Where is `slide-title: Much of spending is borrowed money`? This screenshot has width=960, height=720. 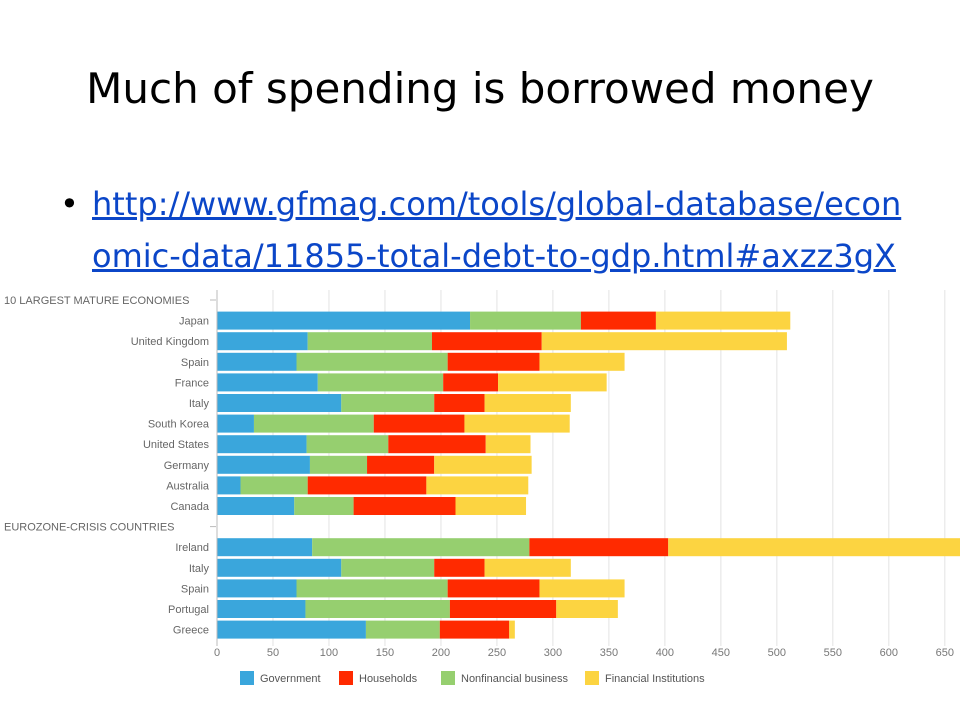 slide-title: Much of spending is borrowed money is located at coordinates (480, 88).